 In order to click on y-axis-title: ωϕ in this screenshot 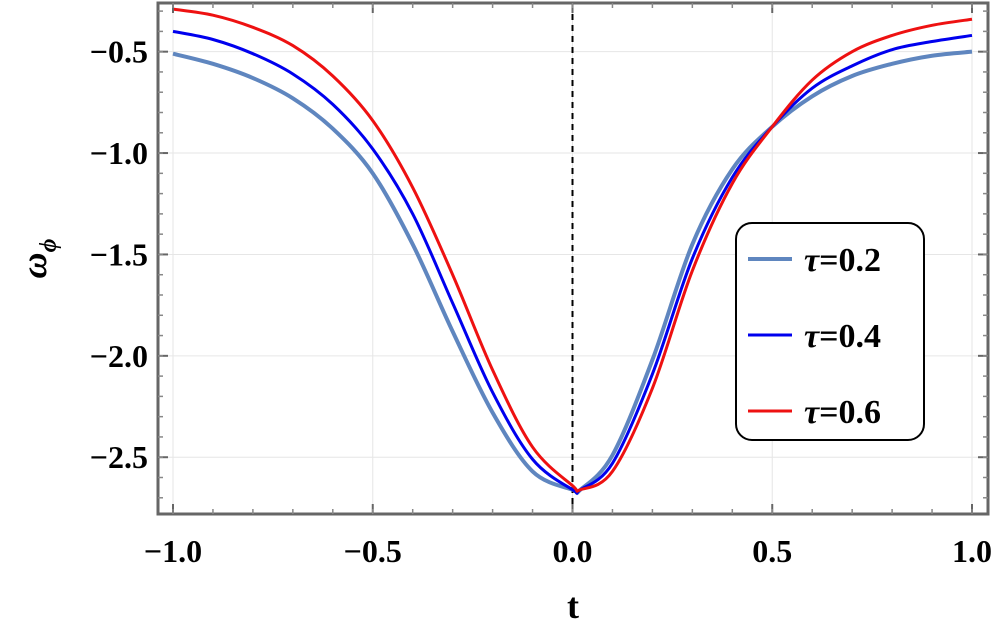, I will do `click(38, 258)`.